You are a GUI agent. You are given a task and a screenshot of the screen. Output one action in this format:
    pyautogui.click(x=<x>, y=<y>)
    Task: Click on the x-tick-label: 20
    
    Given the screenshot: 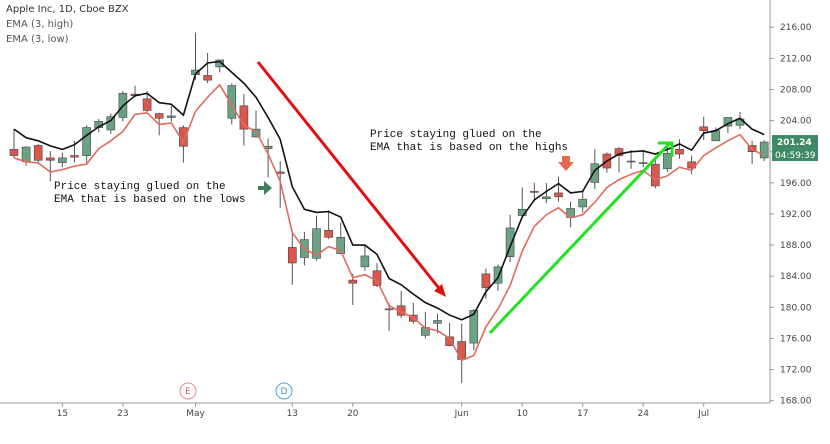 What is the action you would take?
    pyautogui.click(x=353, y=414)
    